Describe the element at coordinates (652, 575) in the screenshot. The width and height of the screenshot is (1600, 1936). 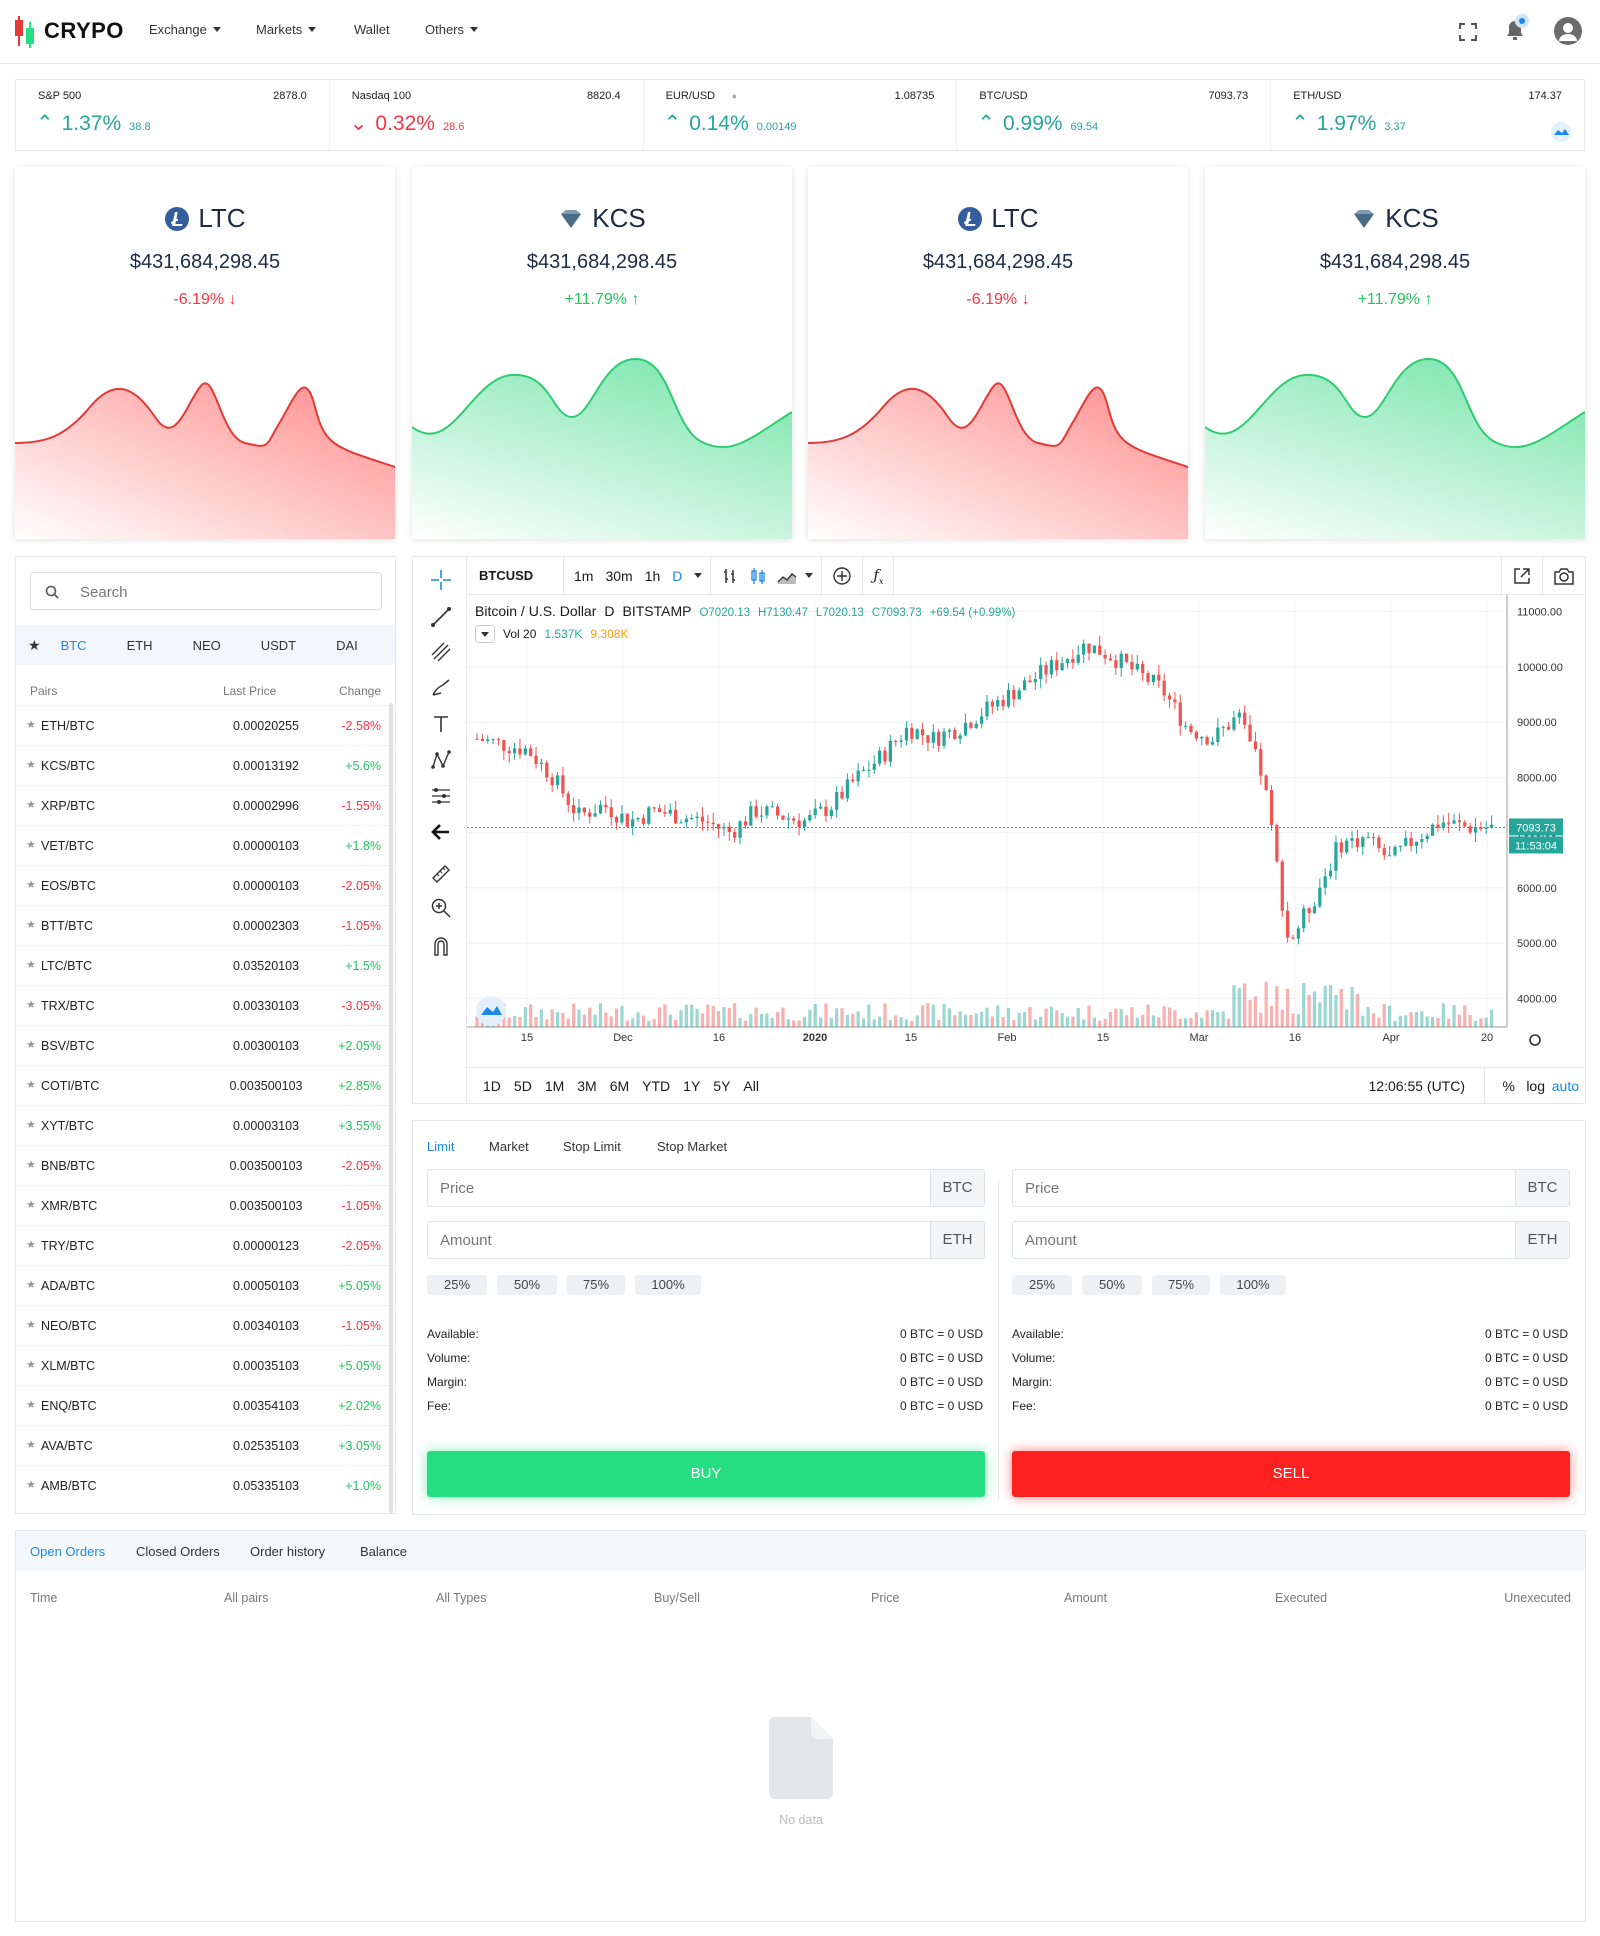
I see `interval-1h: 1h` at that location.